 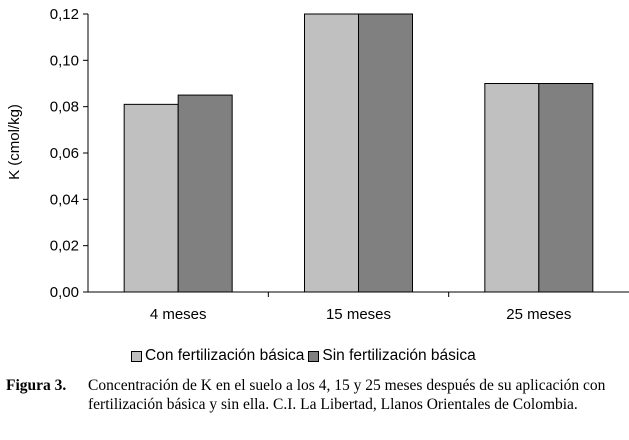 I want to click on y-tick-label: 0,04, so click(x=64, y=199).